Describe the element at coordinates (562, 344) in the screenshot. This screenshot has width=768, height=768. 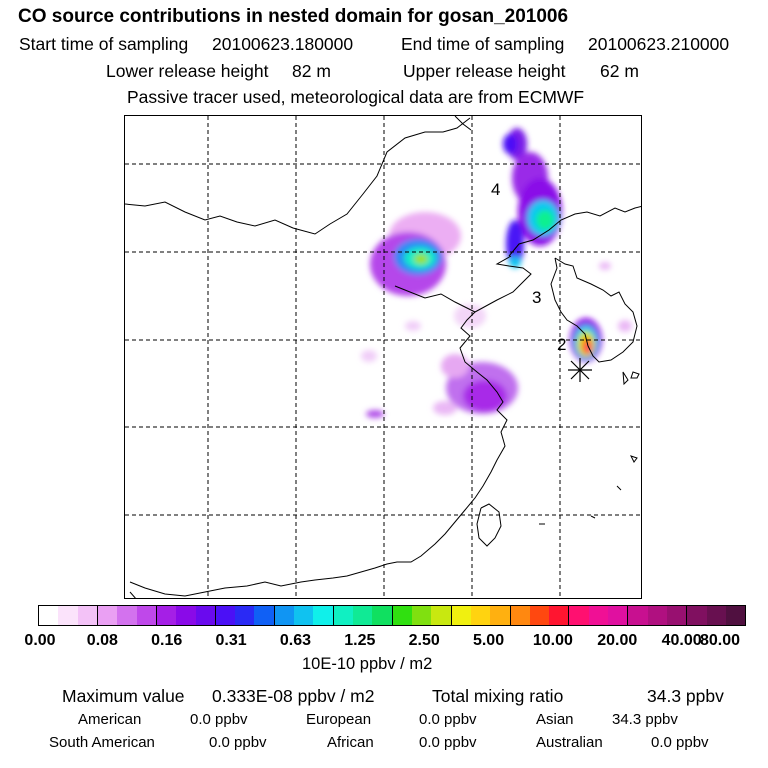
I see `point-label-2: 2` at that location.